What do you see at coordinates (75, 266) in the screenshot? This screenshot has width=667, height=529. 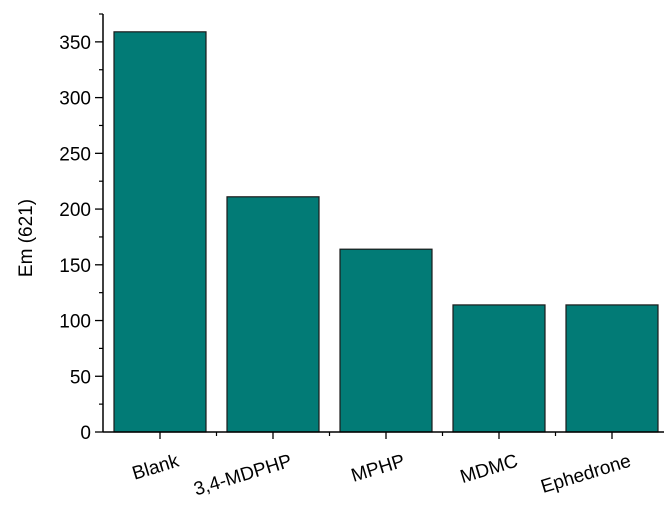 I see `y-tick-label: 150` at bounding box center [75, 266].